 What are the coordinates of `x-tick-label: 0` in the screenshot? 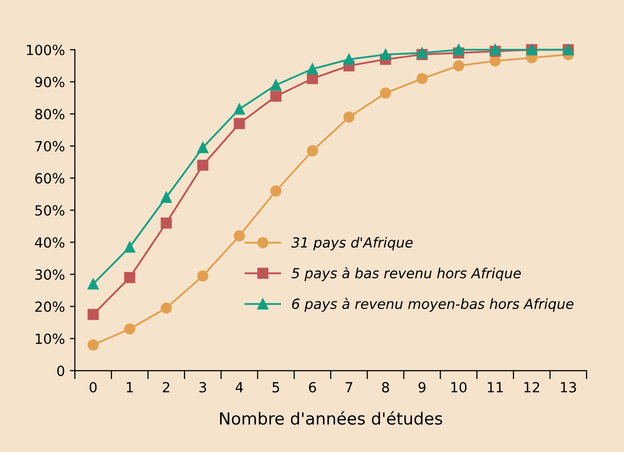 It's located at (93, 387).